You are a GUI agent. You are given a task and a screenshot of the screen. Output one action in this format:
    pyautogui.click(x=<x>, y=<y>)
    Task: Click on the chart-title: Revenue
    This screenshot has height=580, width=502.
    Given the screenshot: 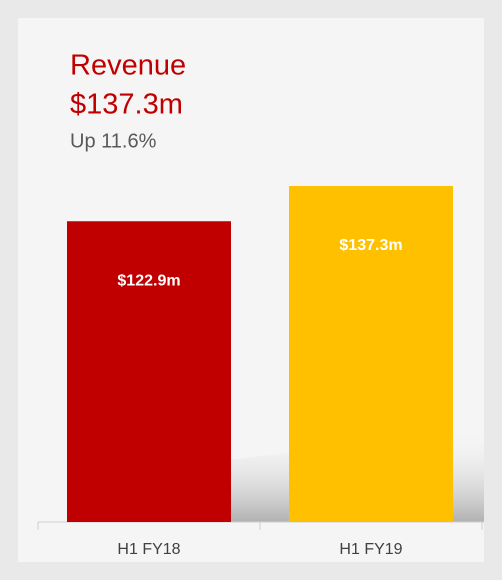 What is the action you would take?
    pyautogui.click(x=128, y=66)
    